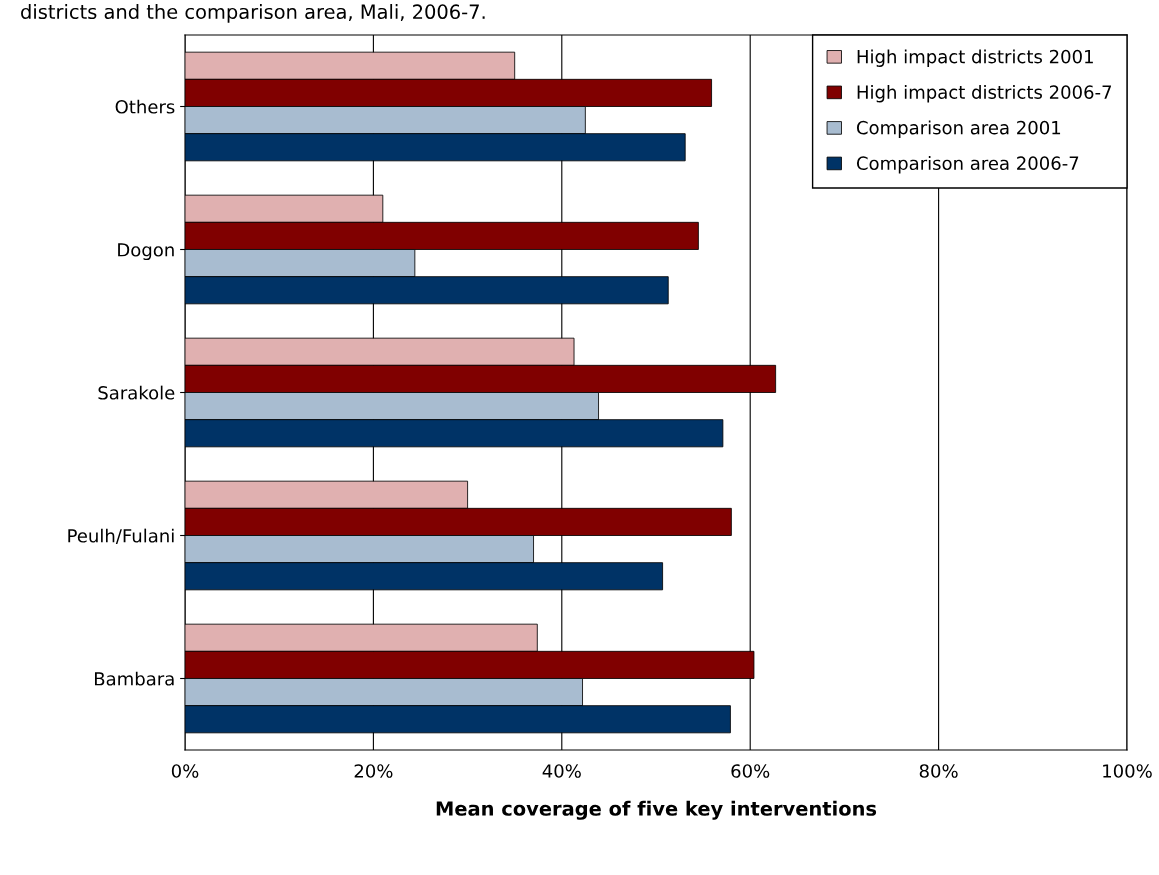 This screenshot has height=875, width=1159. I want to click on chart-title: districts and the comparison area, Mali, 2006-7., so click(253, 13).